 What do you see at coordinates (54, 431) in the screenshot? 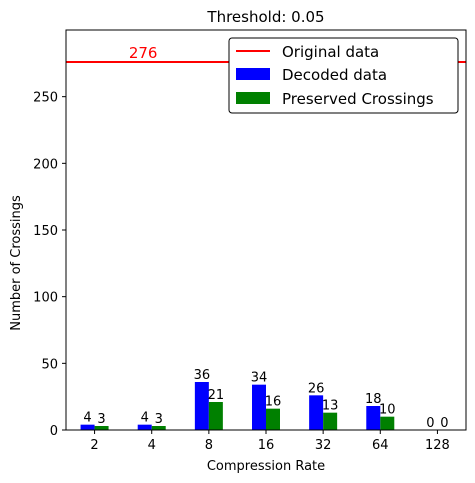
I see `y-tick-label-0: 0` at bounding box center [54, 431].